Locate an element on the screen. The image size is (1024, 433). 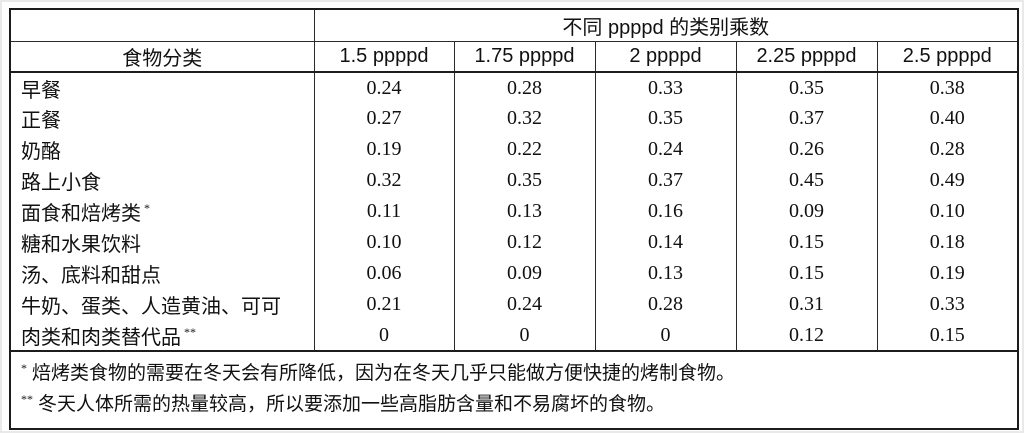
food-category-label: 正餐 is located at coordinates (41, 121).